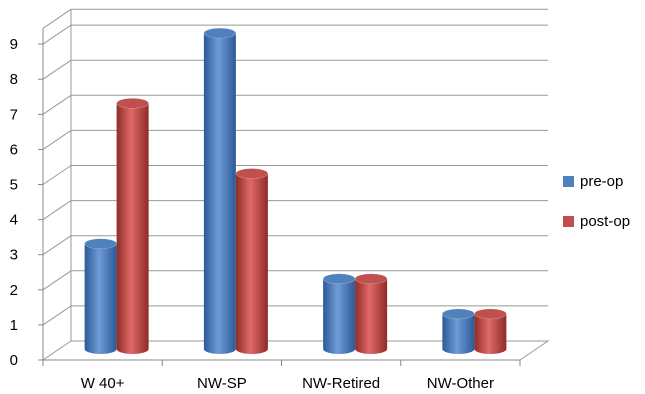 The width and height of the screenshot is (645, 394). I want to click on x-category-label: NW-Retired, so click(341, 383).